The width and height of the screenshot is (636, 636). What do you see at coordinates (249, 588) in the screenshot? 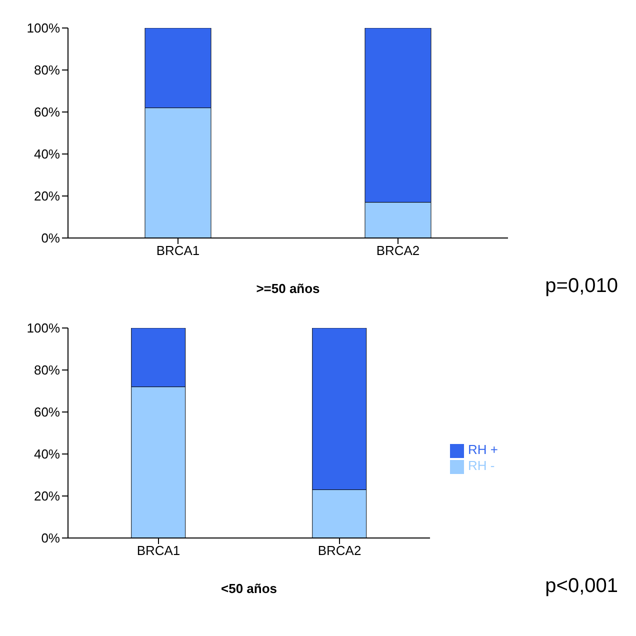
I see `x-axis-title: <50 años` at bounding box center [249, 588].